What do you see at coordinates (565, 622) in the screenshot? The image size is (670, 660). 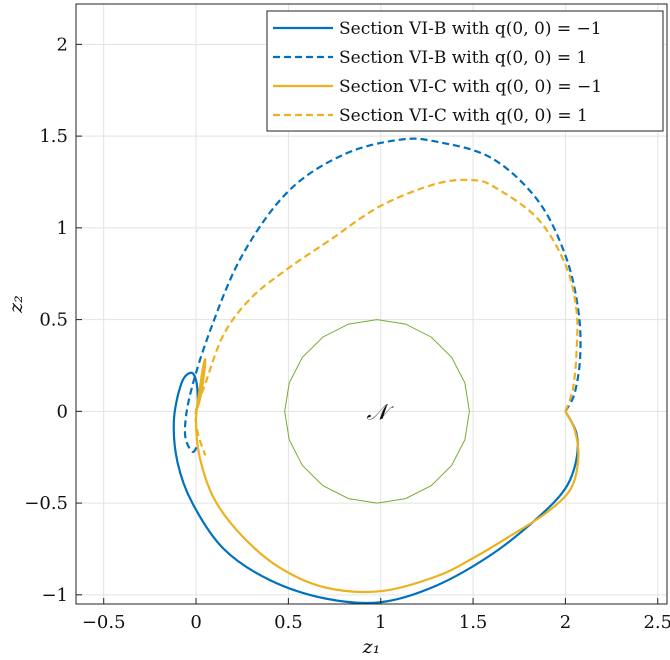 I see `x-tick-label: 2` at bounding box center [565, 622].